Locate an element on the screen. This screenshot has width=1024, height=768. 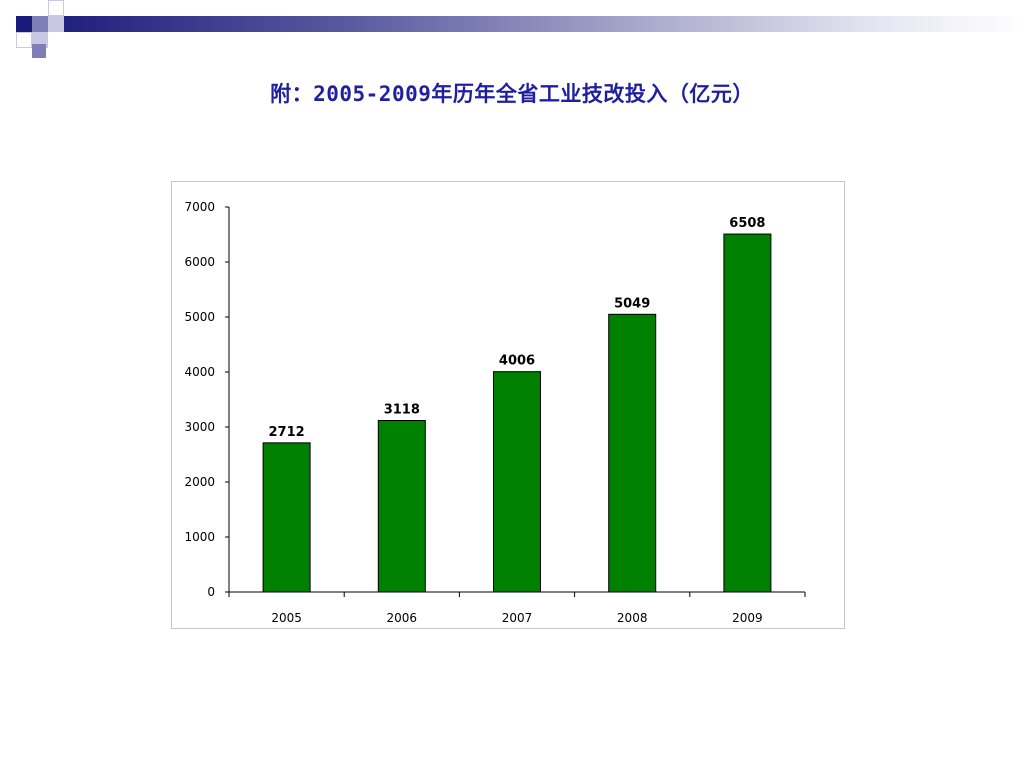
x-tick-label-2006: 2006 is located at coordinates (402, 618).